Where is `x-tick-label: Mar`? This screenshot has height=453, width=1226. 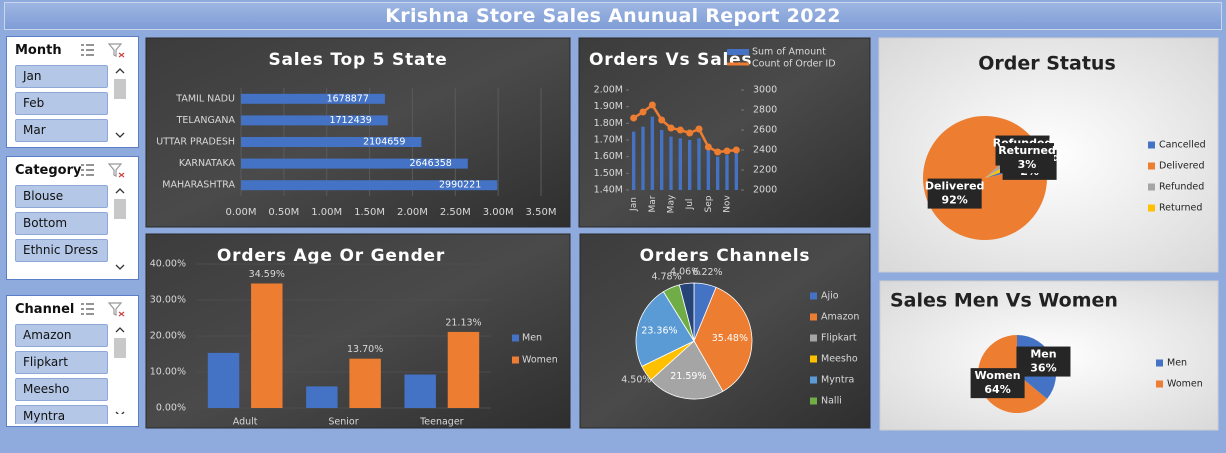
x-tick-label: Mar is located at coordinates (653, 203).